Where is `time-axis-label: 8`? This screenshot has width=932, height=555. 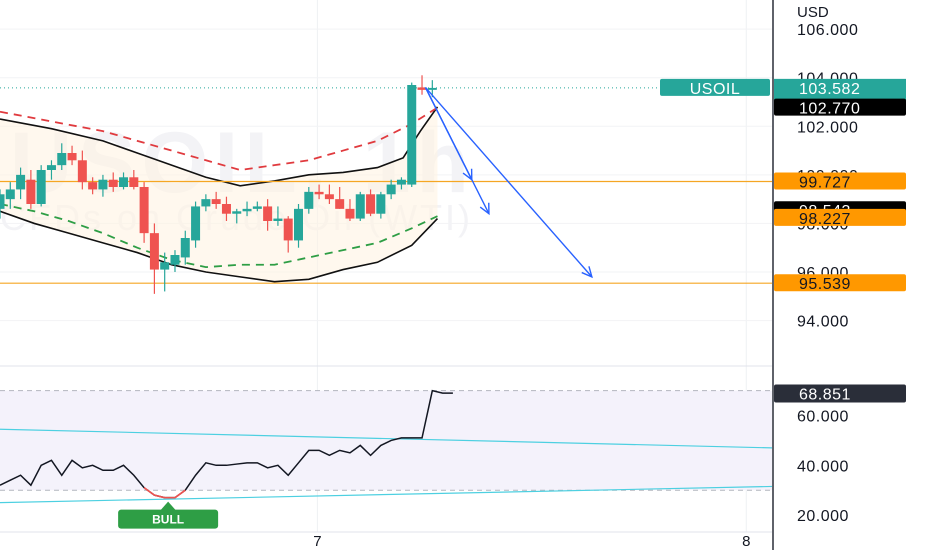
time-axis-label: 8 is located at coordinates (746, 541).